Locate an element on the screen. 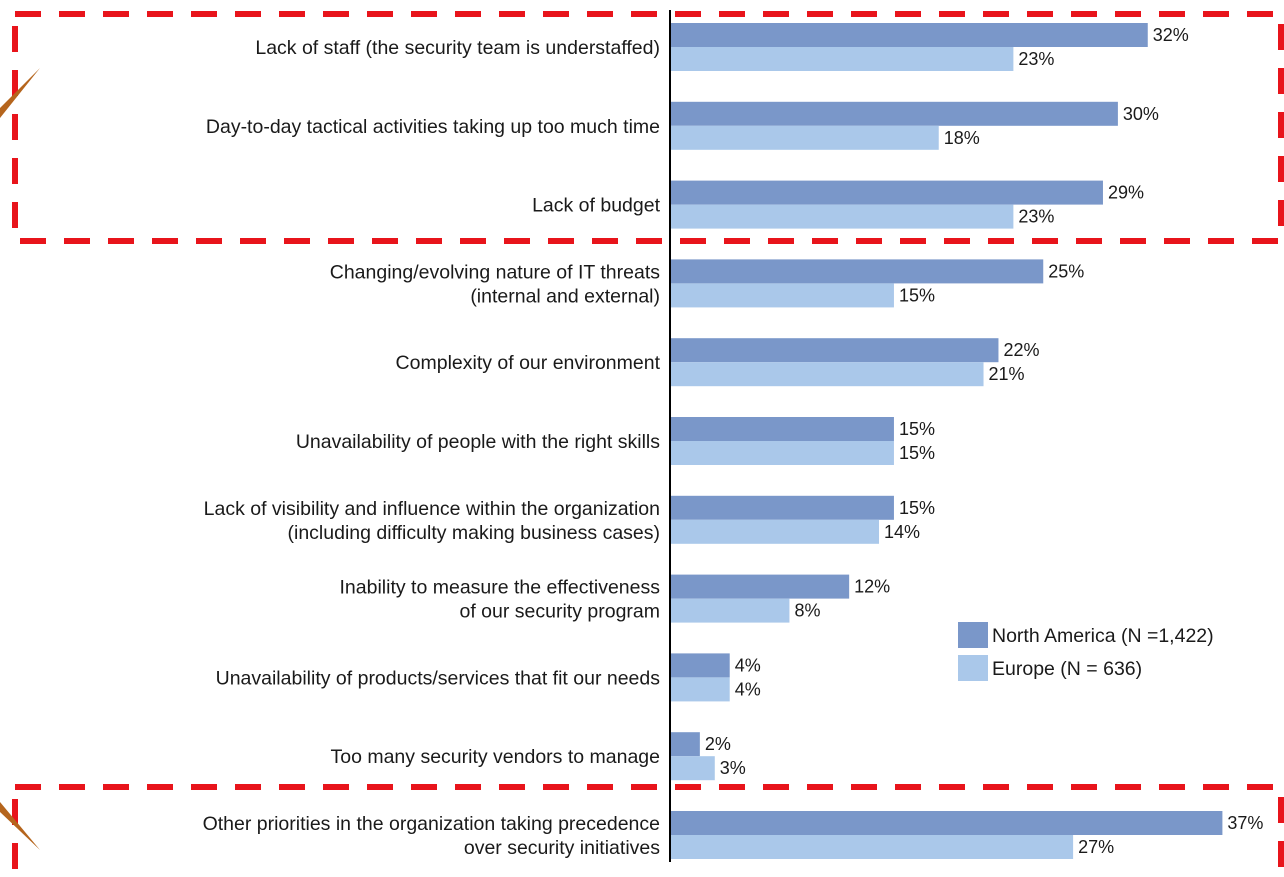 Image resolution: width=1284 pixels, height=877 pixels. data-label: 18% is located at coordinates (962, 138).